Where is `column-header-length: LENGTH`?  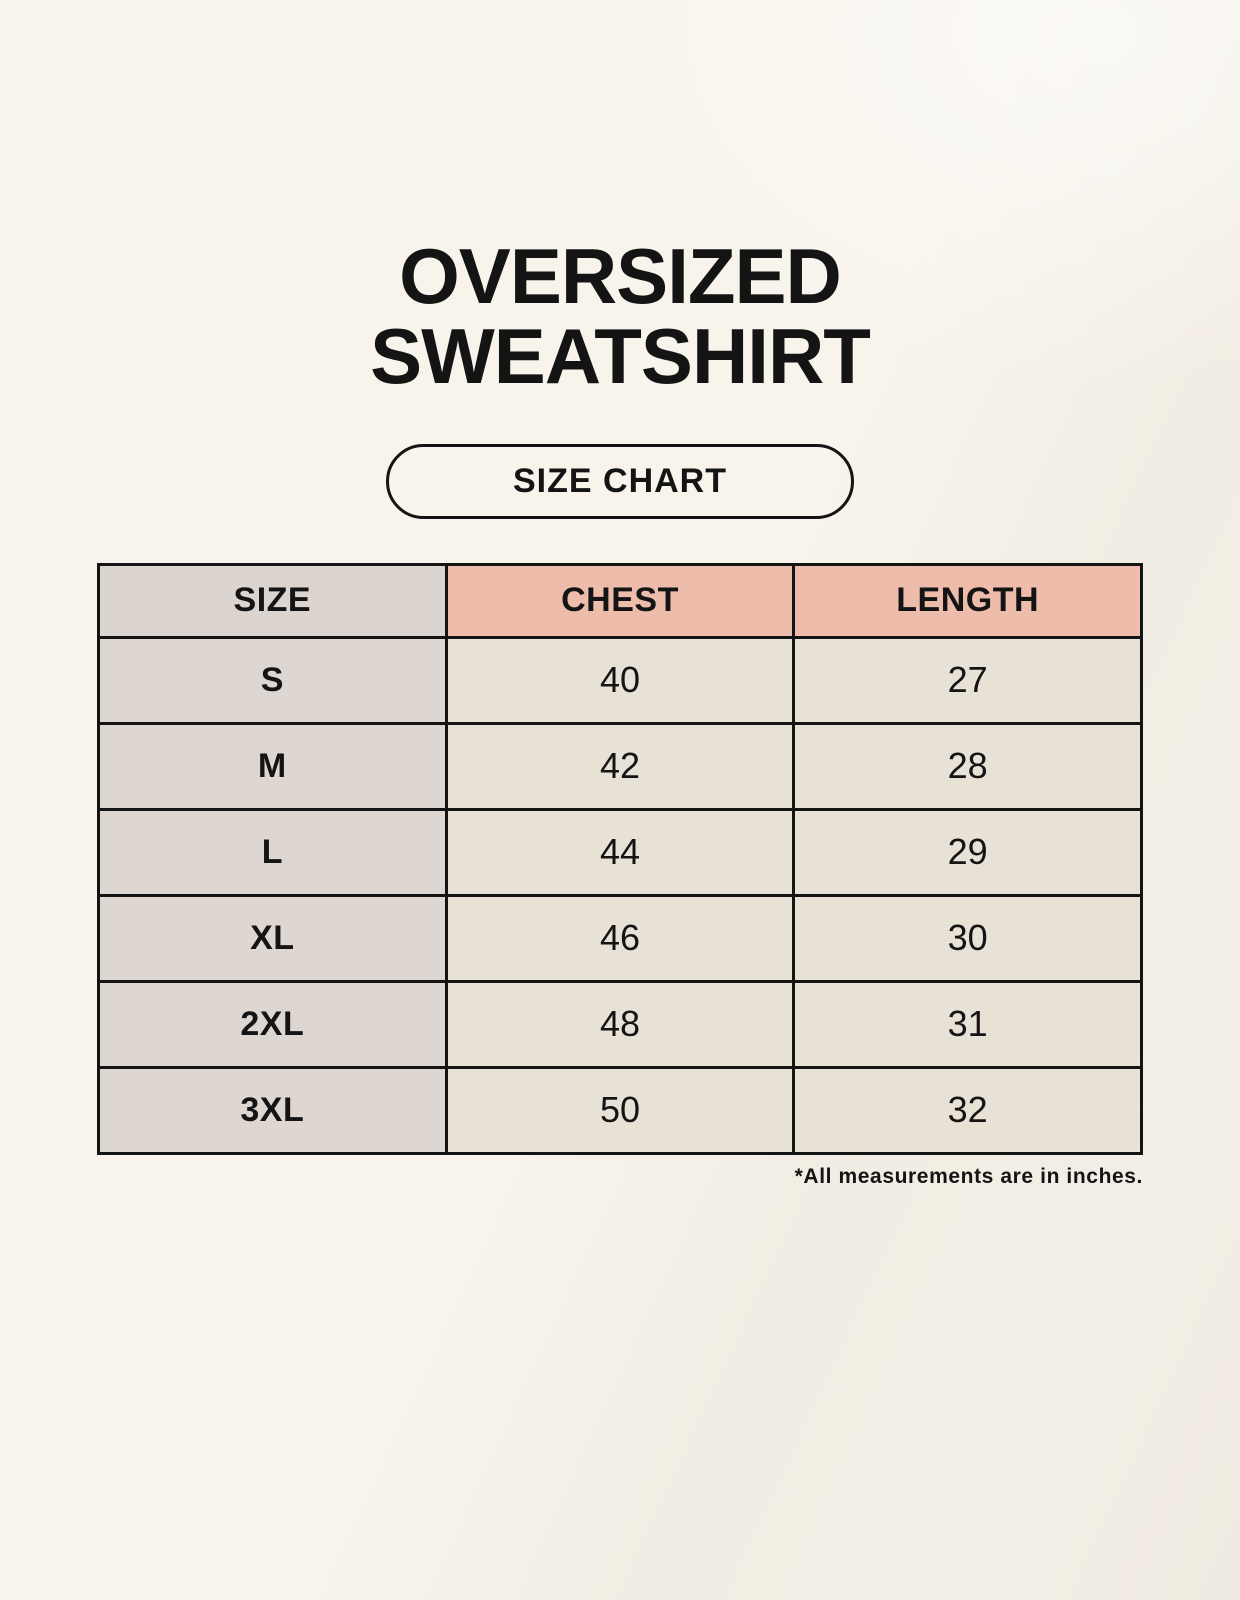
column-header-length: LENGTH is located at coordinates (967, 600).